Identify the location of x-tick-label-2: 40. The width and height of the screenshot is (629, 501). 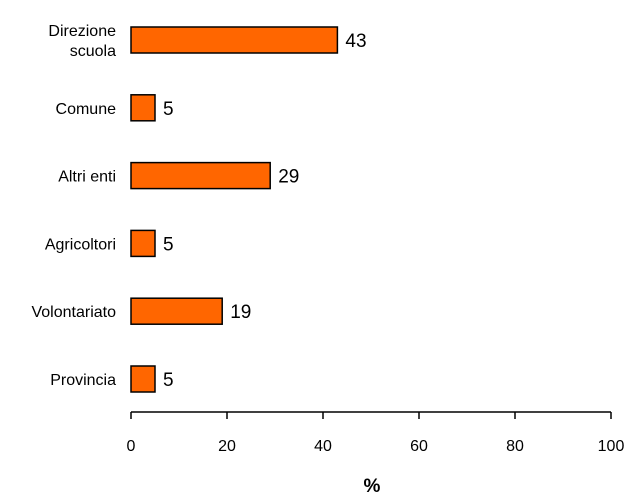
(323, 446).